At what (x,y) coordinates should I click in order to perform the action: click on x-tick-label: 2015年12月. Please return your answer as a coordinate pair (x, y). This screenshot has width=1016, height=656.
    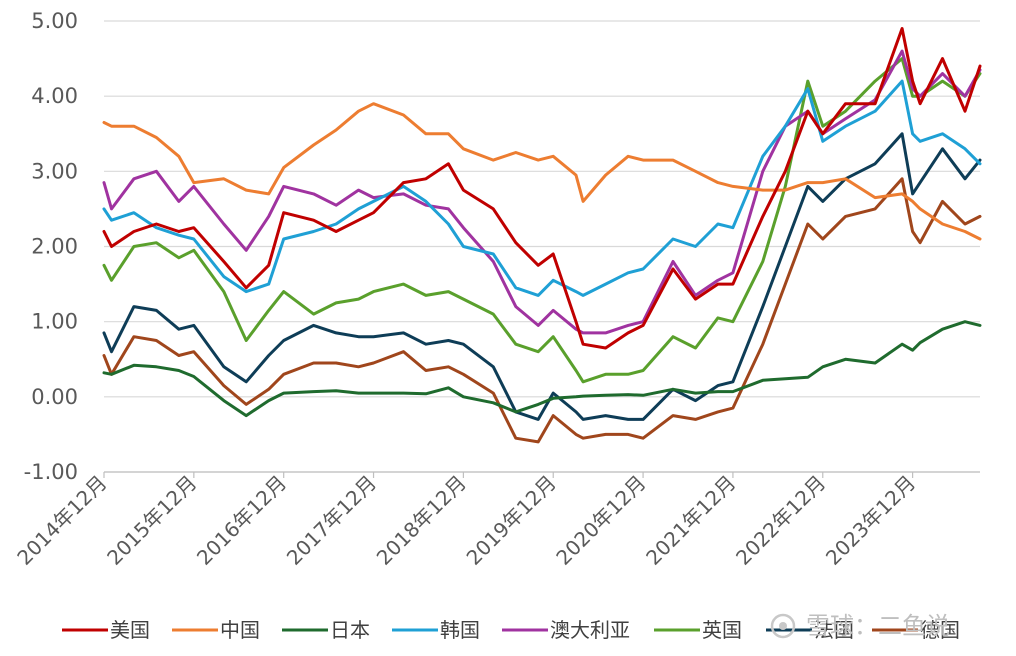
    Looking at the image, I should click on (151, 520).